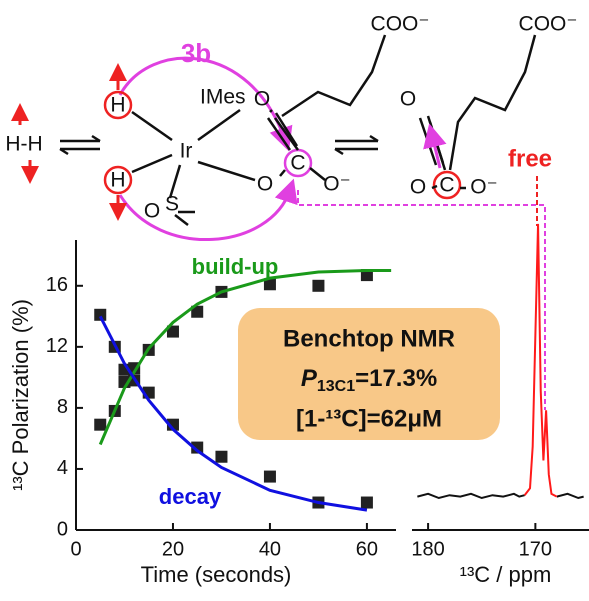  What do you see at coordinates (75, 549) in the screenshot?
I see `x-tick-label: 0` at bounding box center [75, 549].